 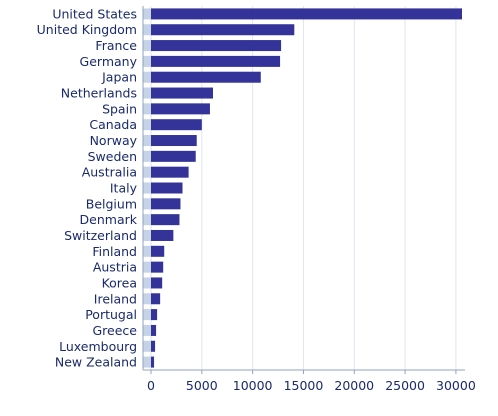 What do you see at coordinates (100, 235) in the screenshot?
I see `category-label-14: Switzerland` at bounding box center [100, 235].